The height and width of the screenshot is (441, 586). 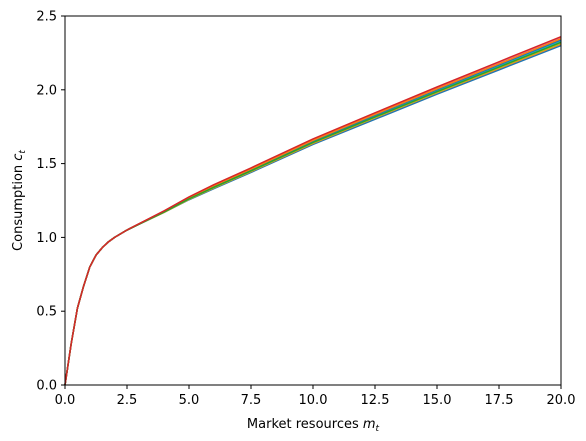 What do you see at coordinates (46, 238) in the screenshot?
I see `y-tick-label: 1.0` at bounding box center [46, 238].